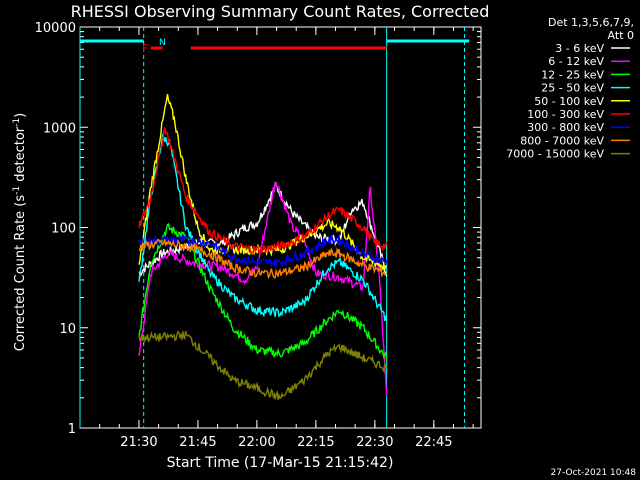  Describe the element at coordinates (576, 61) in the screenshot. I see `legend-entry-label: 6 - 12 keV` at that location.